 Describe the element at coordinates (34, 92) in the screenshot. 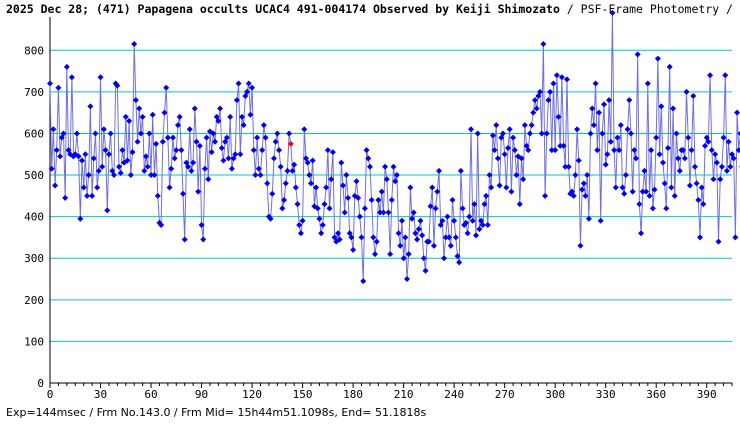

I see `y-tick-label: 700` at that location.